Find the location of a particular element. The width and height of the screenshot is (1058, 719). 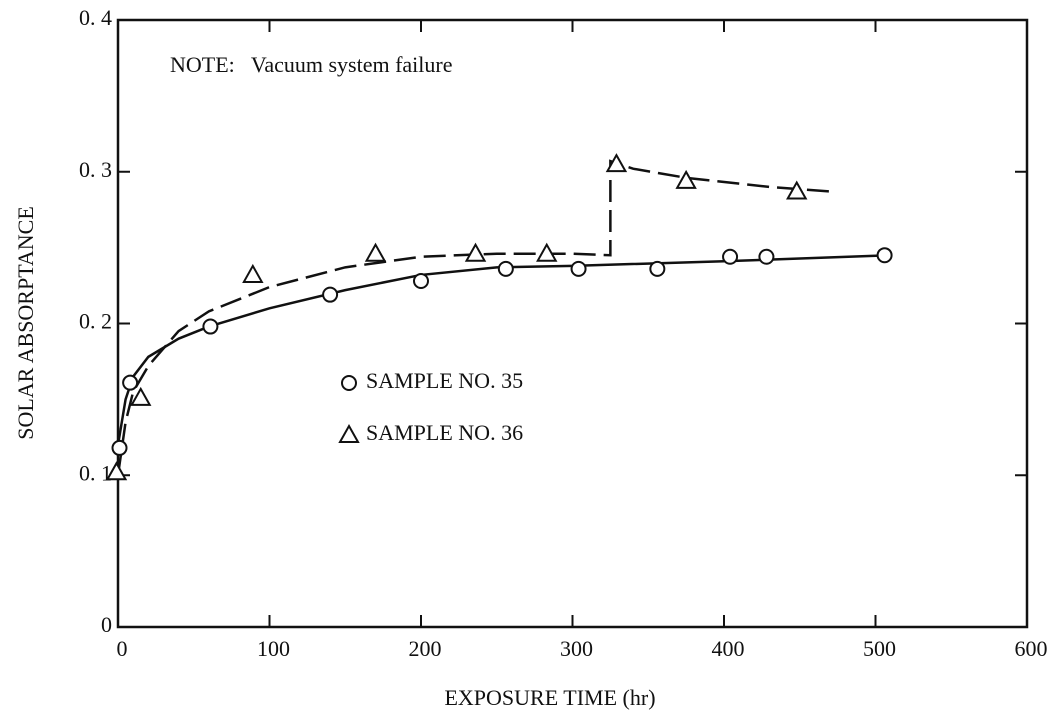

y-tick-label: 0. 1 is located at coordinates (95, 472).